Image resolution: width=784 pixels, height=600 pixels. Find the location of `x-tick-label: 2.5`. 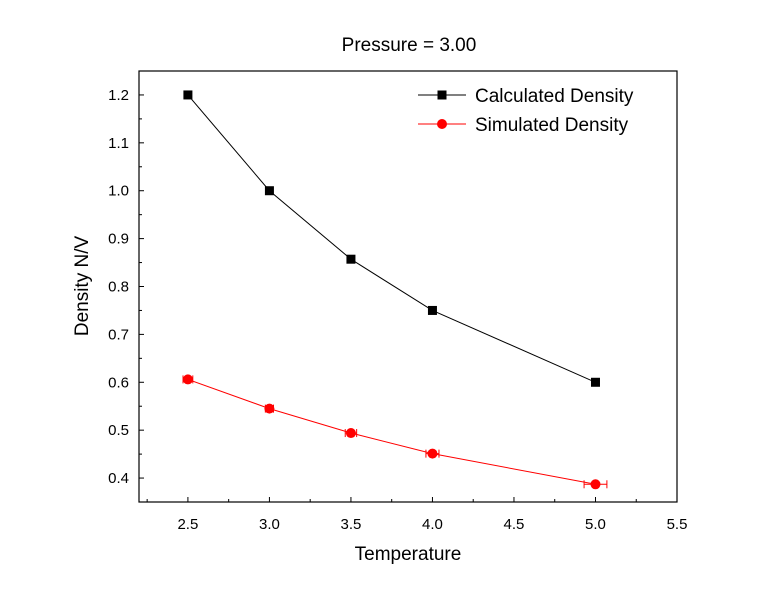

x-tick-label: 2.5 is located at coordinates (187, 524).